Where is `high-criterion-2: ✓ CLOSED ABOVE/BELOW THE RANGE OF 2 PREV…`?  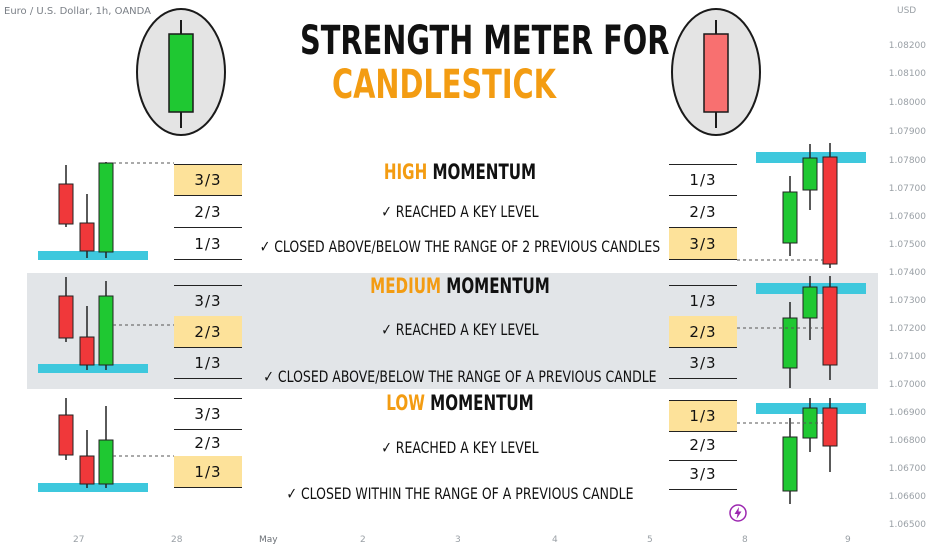
high-criterion-2: ✓ CLOSED ABOVE/BELOW THE RANGE OF 2 PREV… is located at coordinates (460, 246).